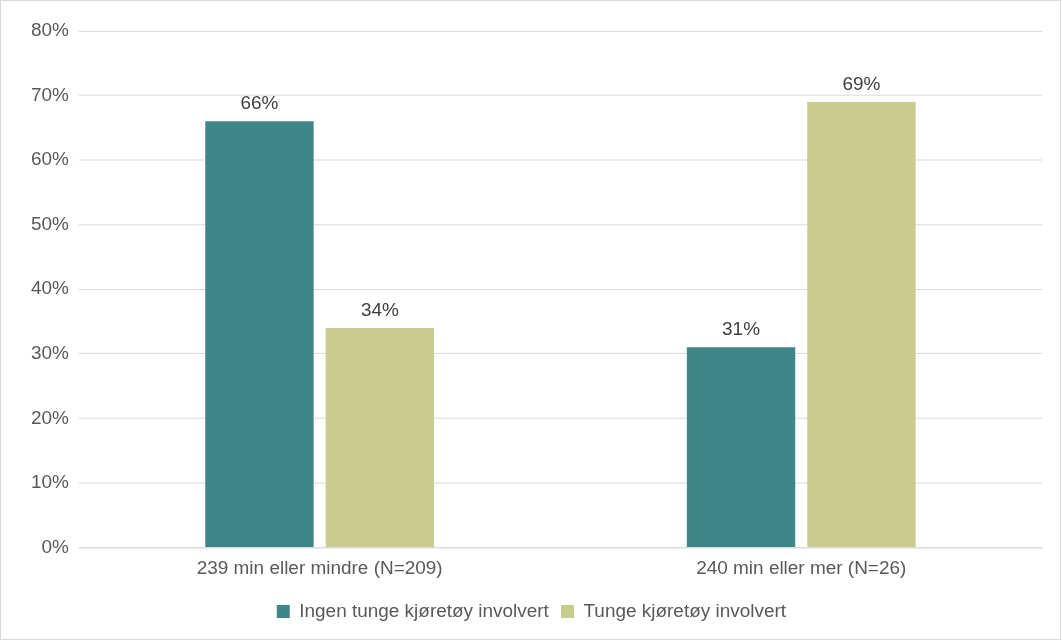 Image resolution: width=1063 pixels, height=642 pixels. What do you see at coordinates (685, 610) in the screenshot?
I see `legend-label: Tunge kjøretøy involvert` at bounding box center [685, 610].